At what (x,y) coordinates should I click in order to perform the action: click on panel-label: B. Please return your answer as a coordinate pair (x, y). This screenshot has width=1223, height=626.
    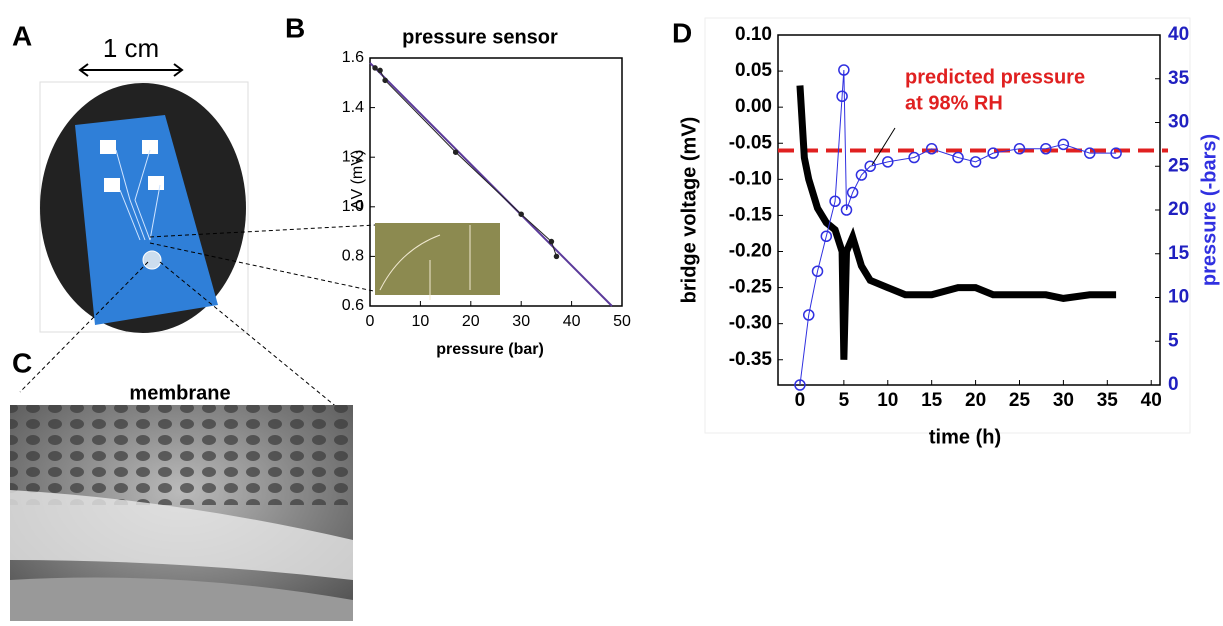
    Looking at the image, I should click on (295, 27).